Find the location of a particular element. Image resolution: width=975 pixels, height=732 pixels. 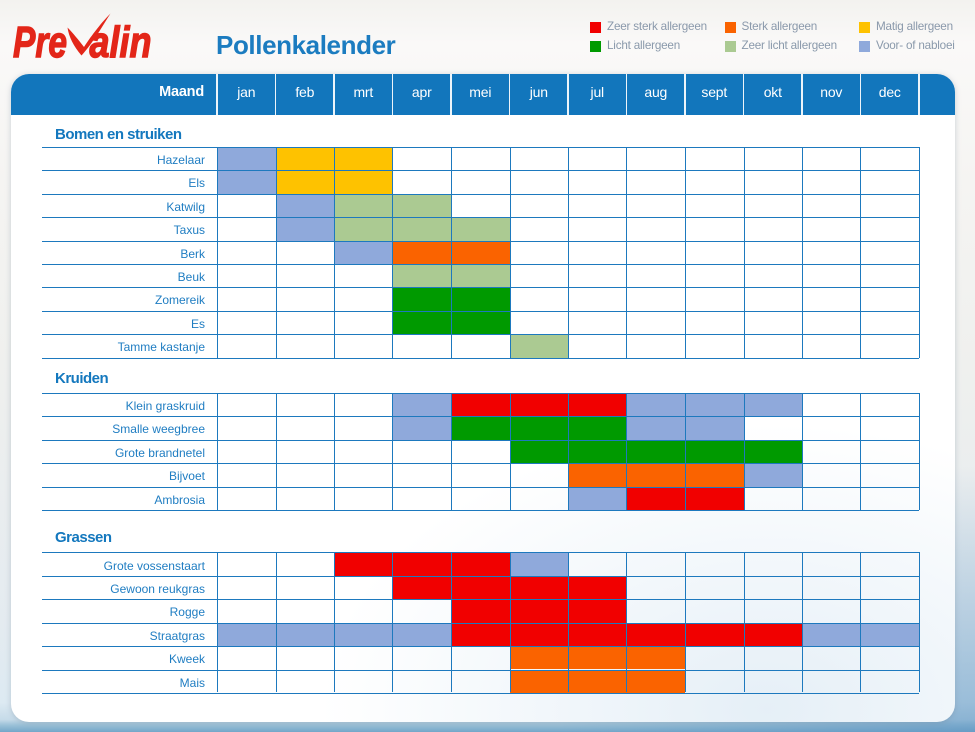

svg-text: alin is located at coordinates (121, 42).